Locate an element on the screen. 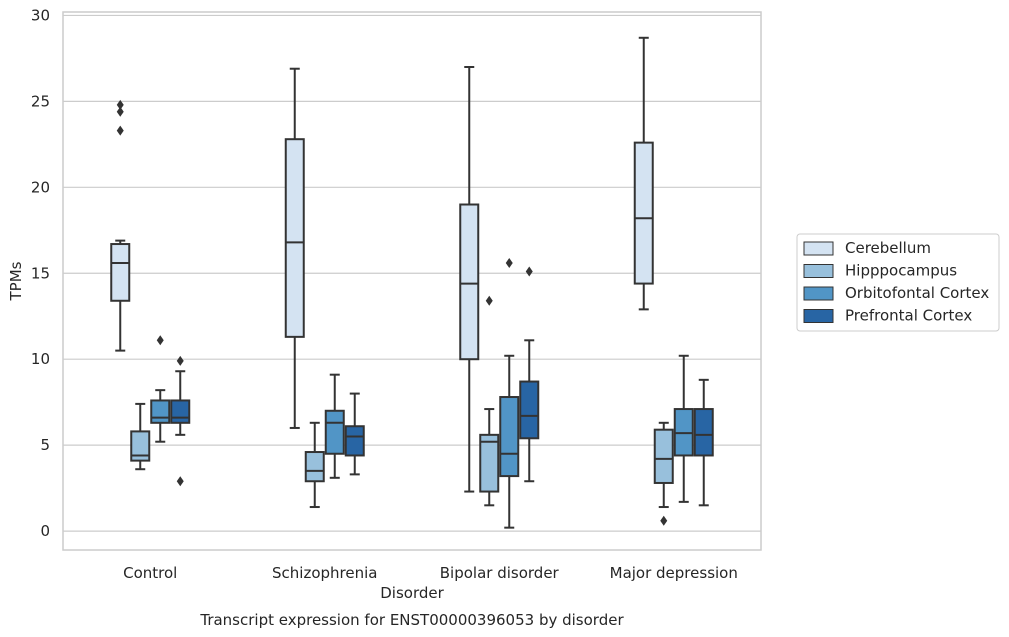  y-tick-label: 5 is located at coordinates (45, 445).